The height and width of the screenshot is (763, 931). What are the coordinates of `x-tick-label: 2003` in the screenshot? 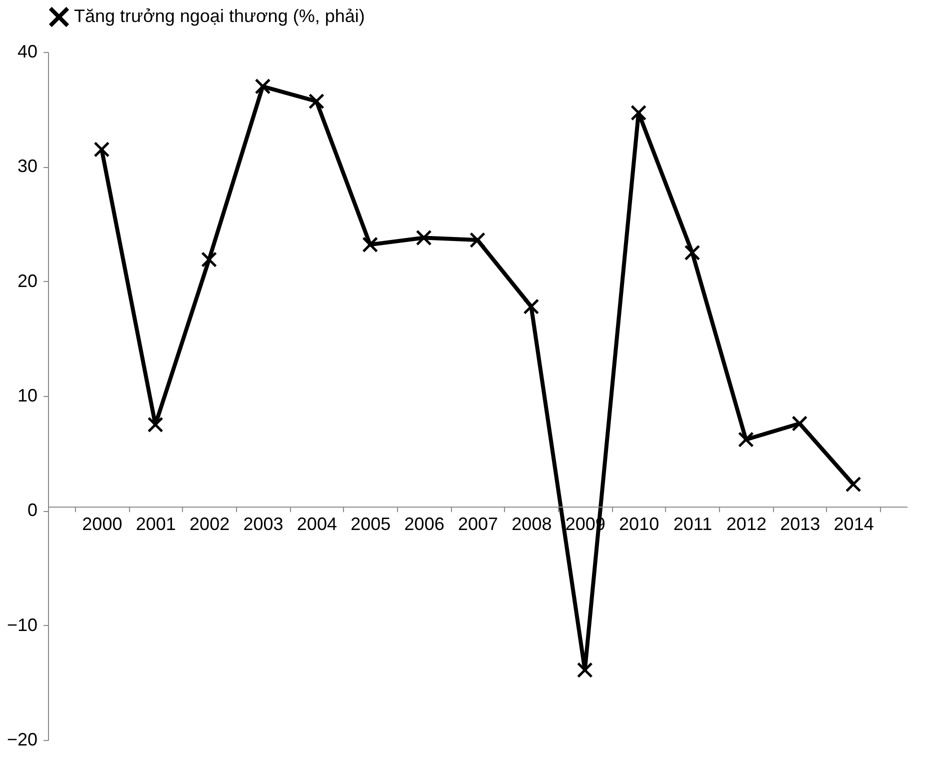 It's located at (263, 524).